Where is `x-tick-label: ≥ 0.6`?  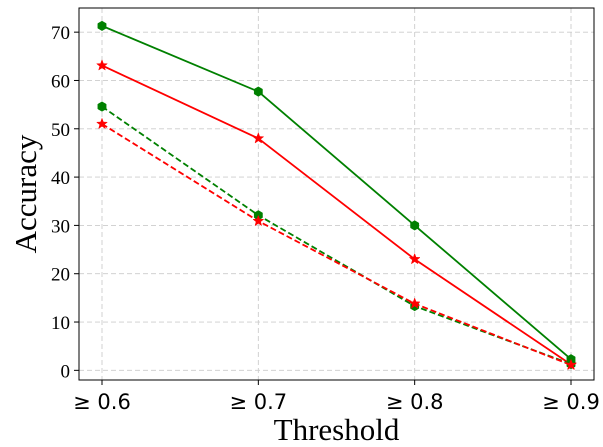
x-tick-label: ≥ 0.6 is located at coordinates (102, 402).